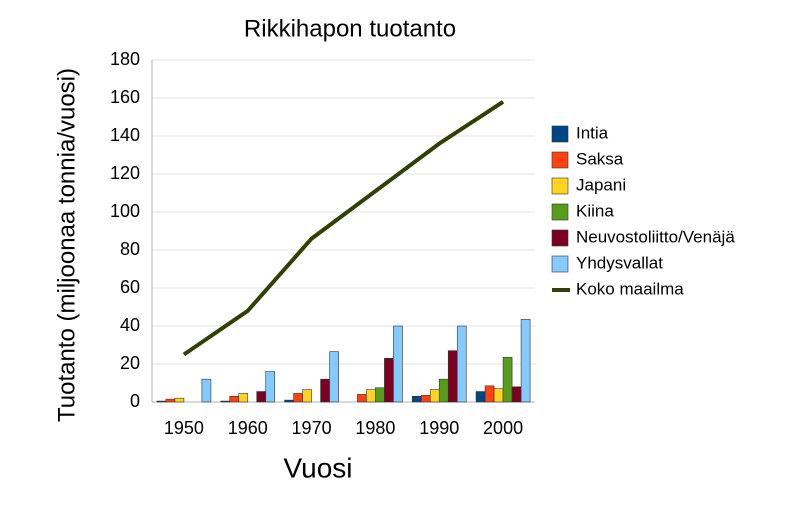 This screenshot has height=512, width=811. I want to click on y-axis-title: Tuotanto (miljoonaa tonnia/vuosi), so click(66, 245).